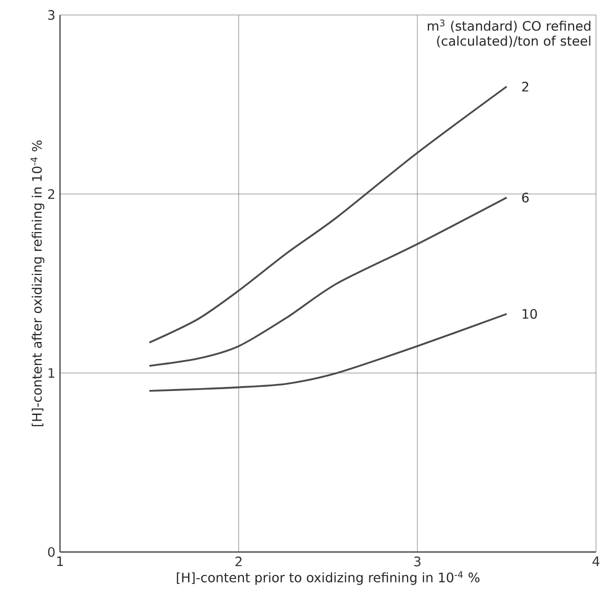 This screenshot has height=608, width=607. Describe the element at coordinates (51, 373) in the screenshot. I see `y-tick-label: 1` at that location.